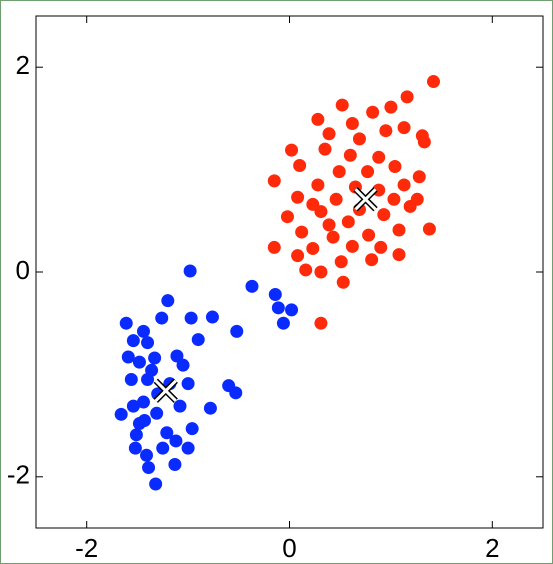 Image resolution: width=553 pixels, height=564 pixels. Describe the element at coordinates (18, 475) in the screenshot. I see `y-tick-label: -2` at that location.